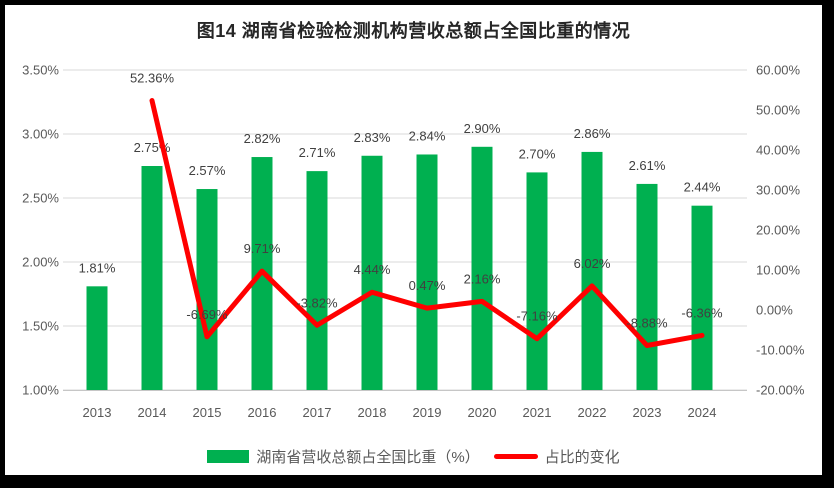 The width and height of the screenshot is (834, 488). Describe the element at coordinates (40, 134) in the screenshot. I see `y-axis-left-tick-label: 3.00%` at that location.